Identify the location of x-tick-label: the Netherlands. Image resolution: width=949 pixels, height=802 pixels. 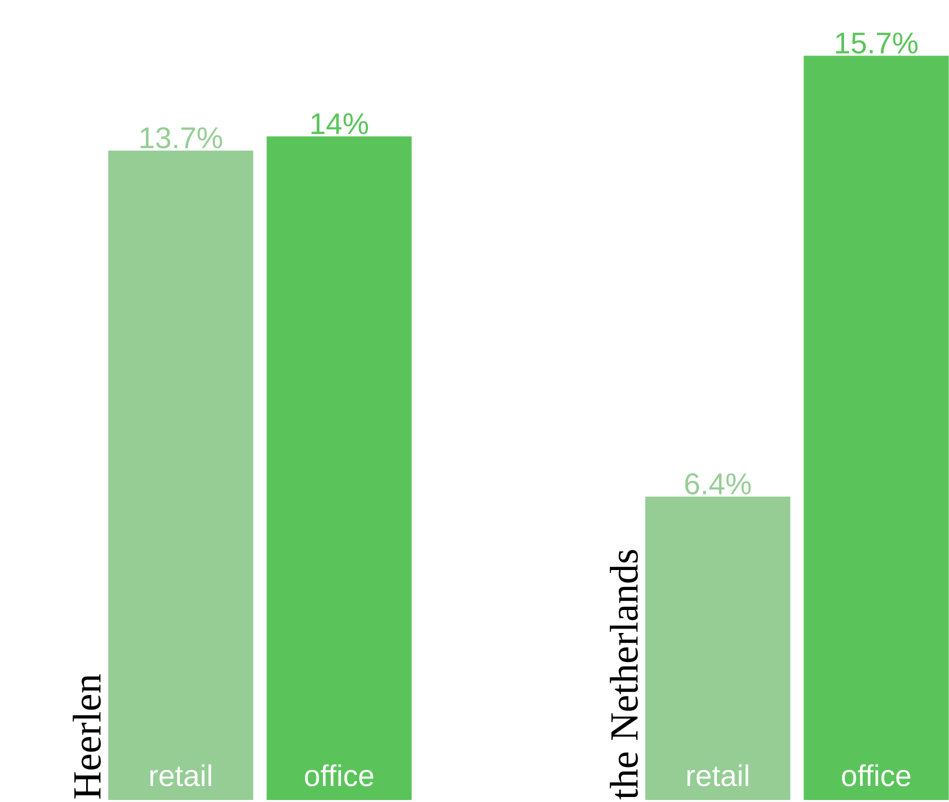
(624, 675).